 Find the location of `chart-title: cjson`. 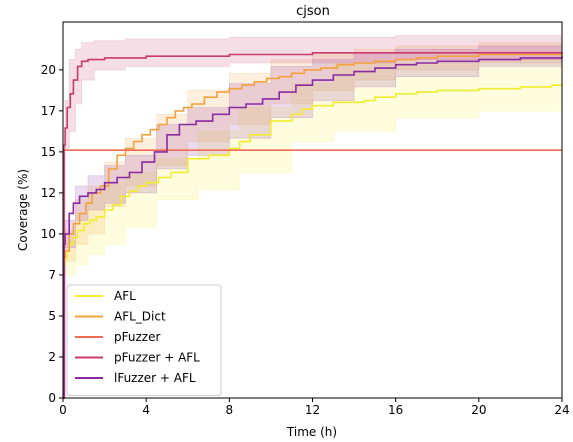

chart-title: cjson is located at coordinates (313, 11).